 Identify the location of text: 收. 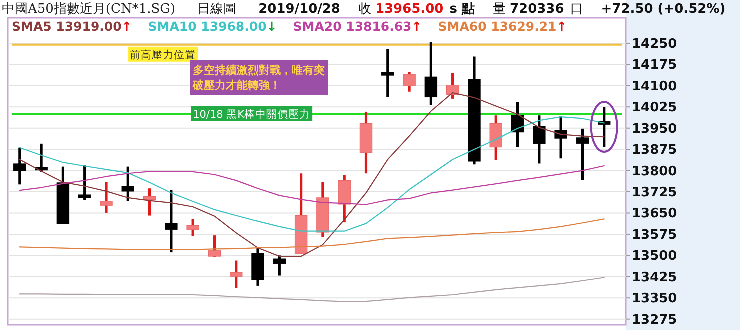
(365, 9).